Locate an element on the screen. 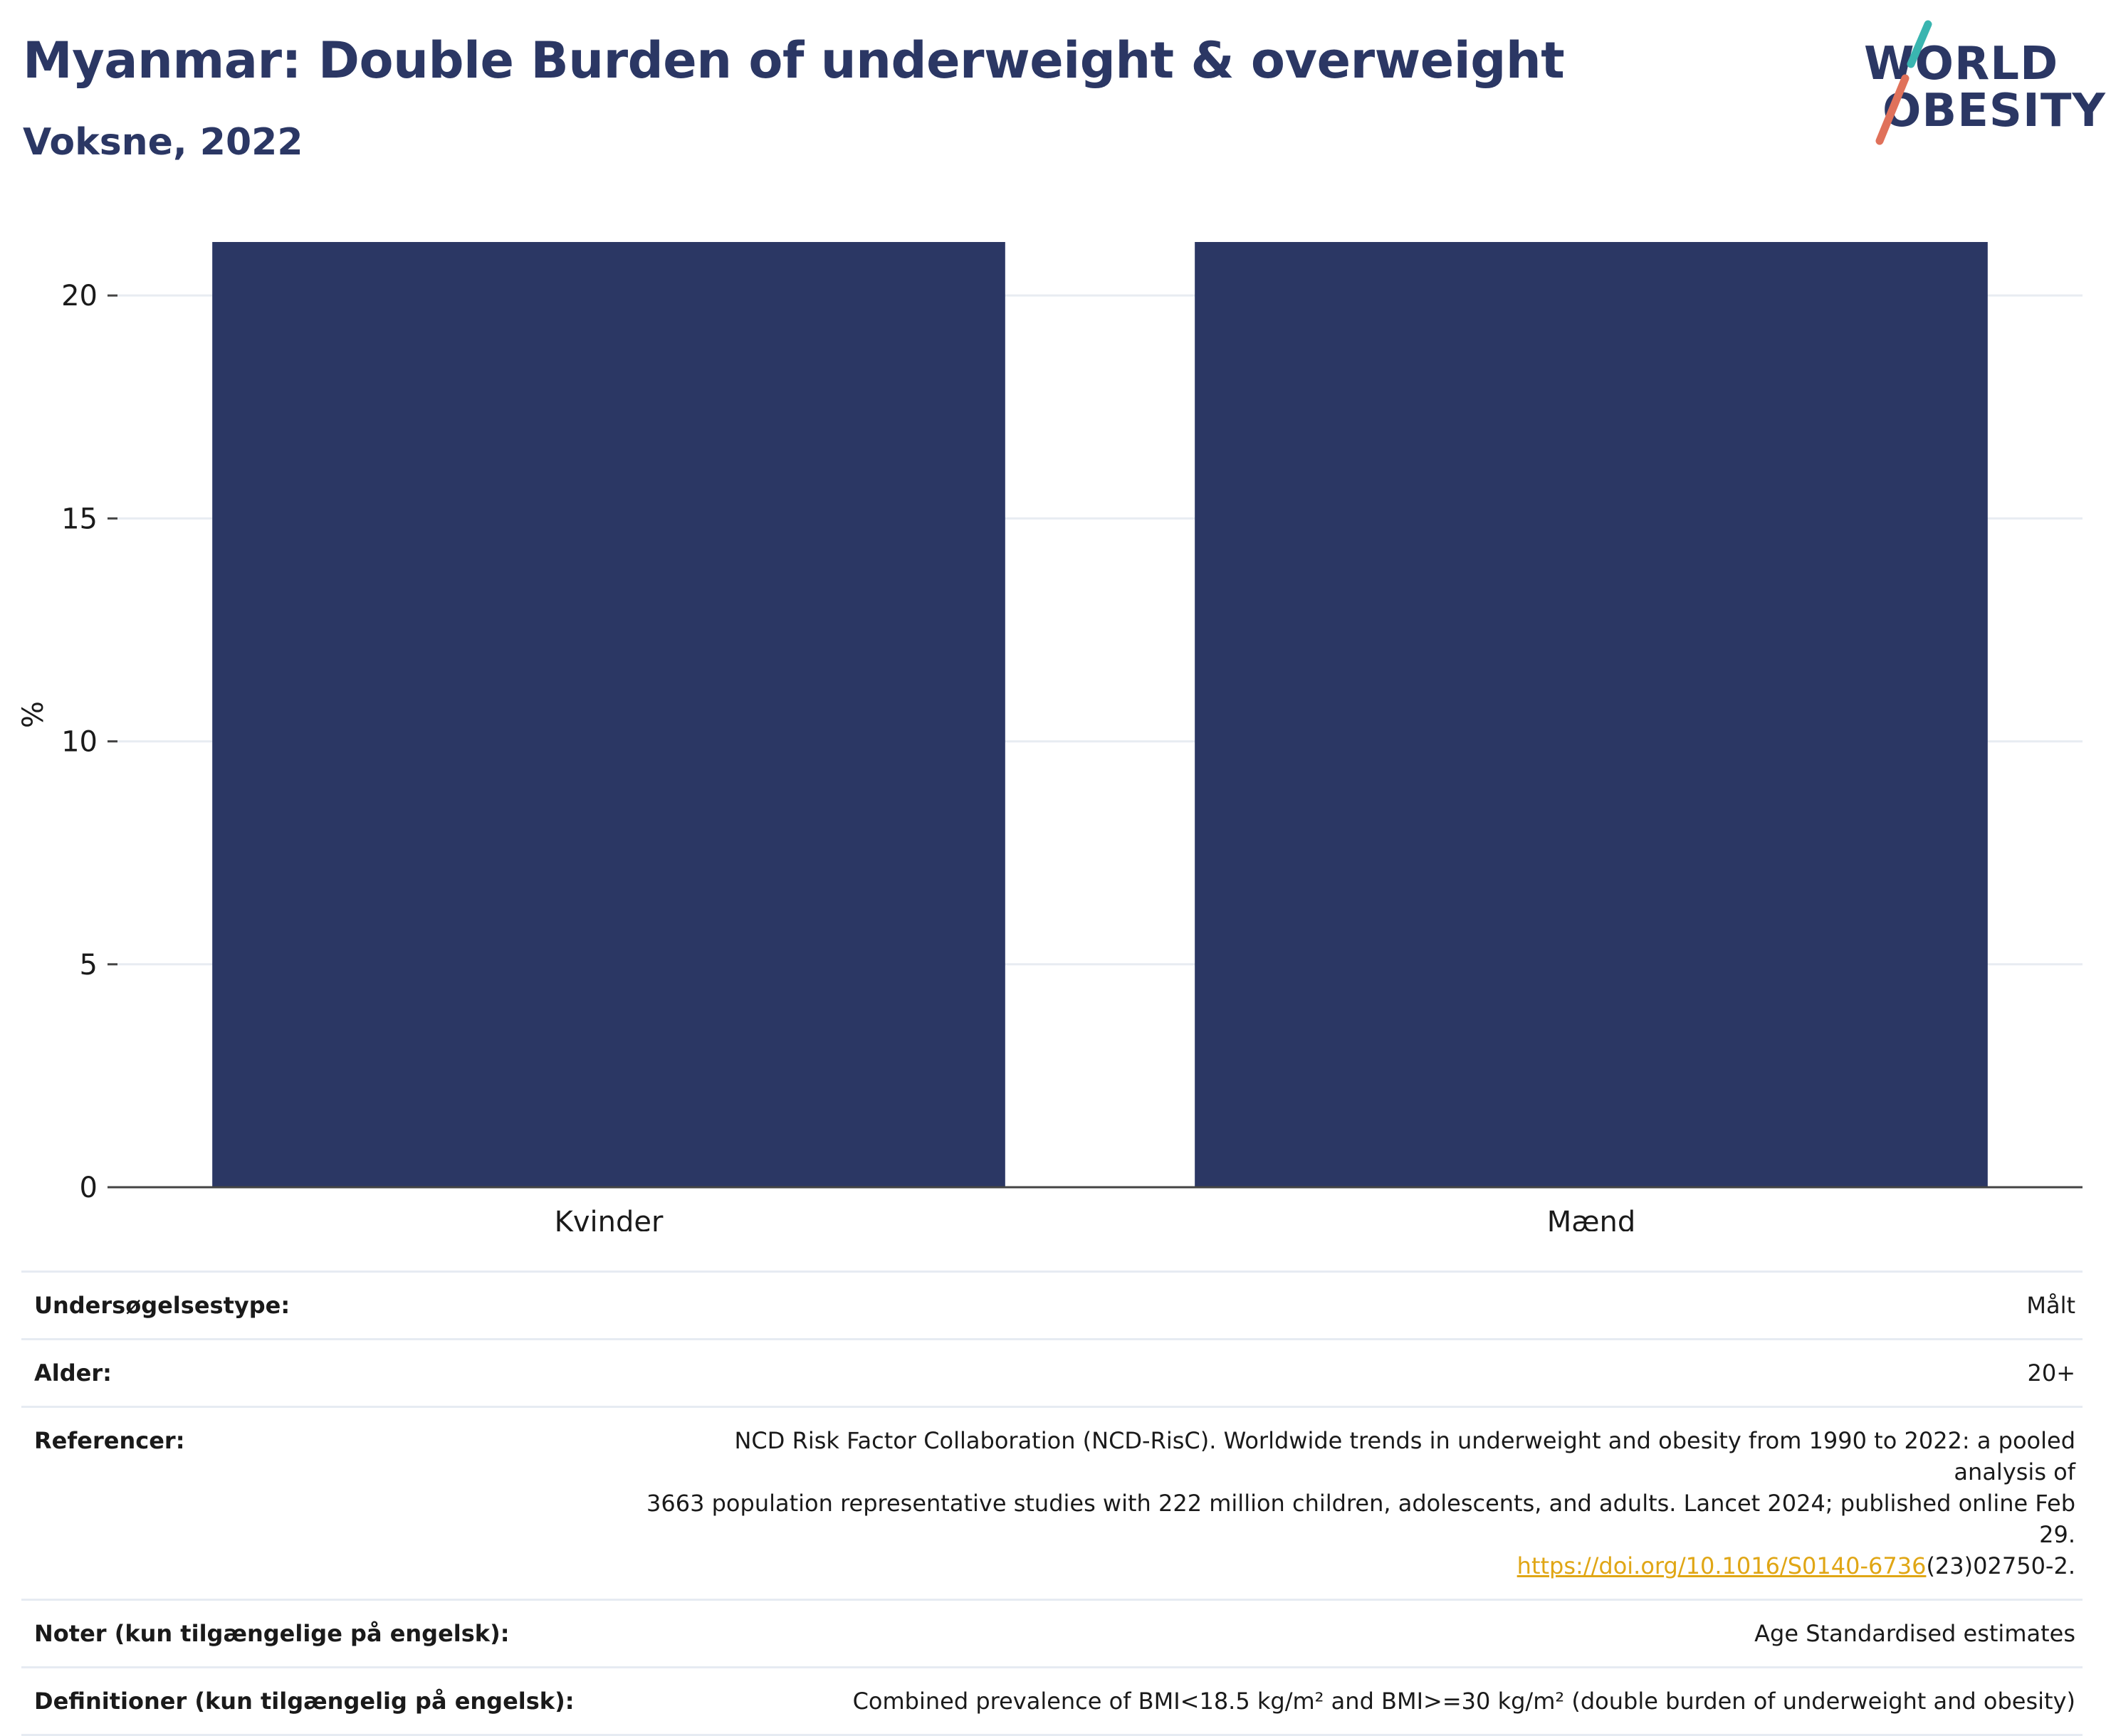 The image size is (2106, 1736). metadata-row-survey-type: Undersøgelsestype: Målt is located at coordinates (1052, 1306).